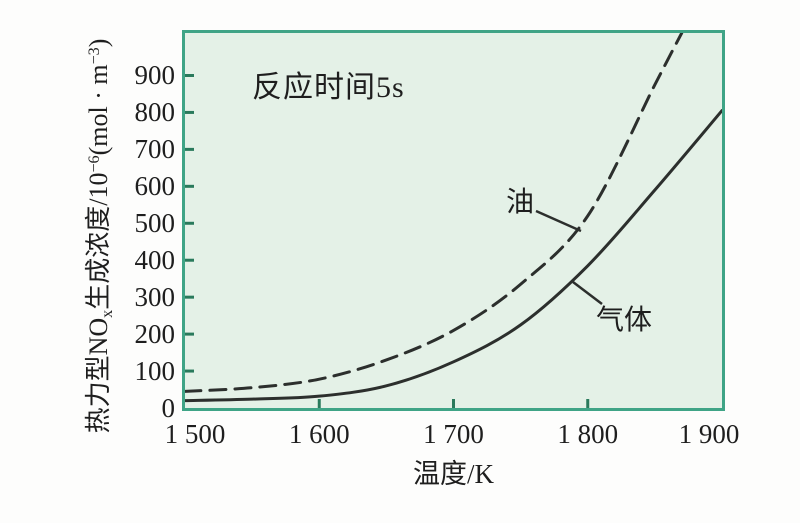 The width and height of the screenshot is (800, 523). I want to click on y-axis-title: 热力型NOx生成浓度/10−6(mol · m−3), so click(97, 236).